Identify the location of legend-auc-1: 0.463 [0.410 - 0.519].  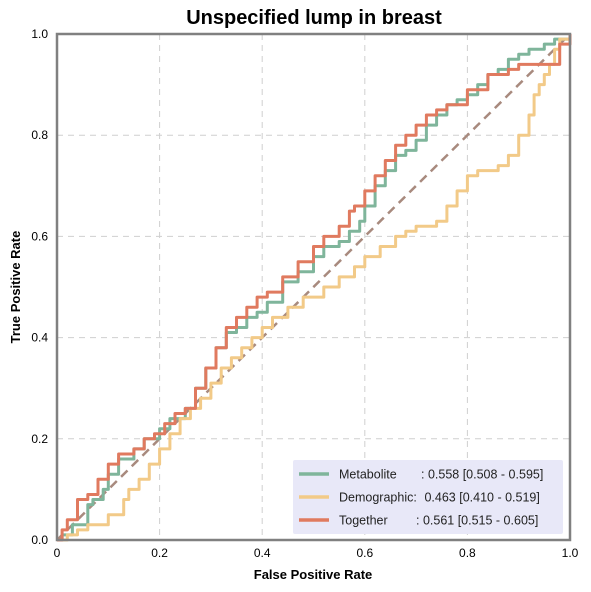
(480, 498).